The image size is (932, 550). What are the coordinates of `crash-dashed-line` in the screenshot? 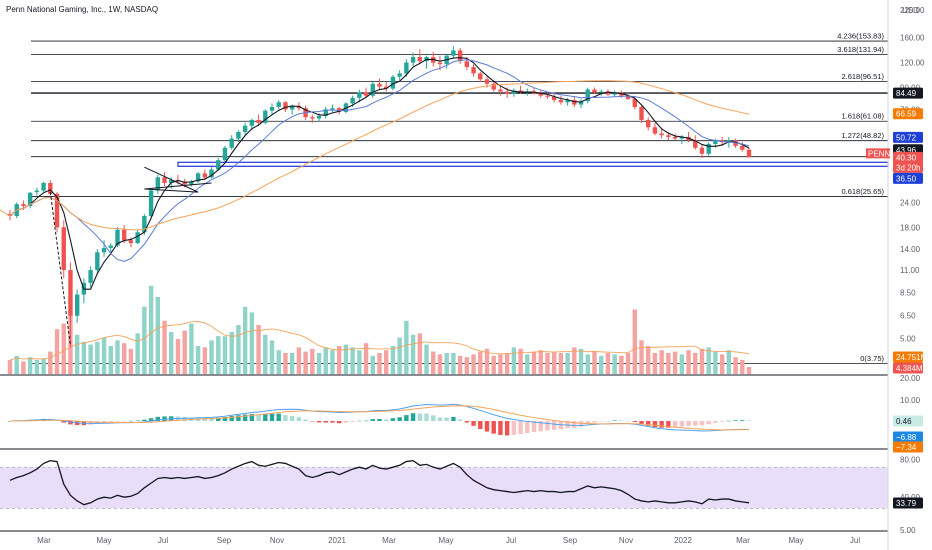 It's located at (60, 269).